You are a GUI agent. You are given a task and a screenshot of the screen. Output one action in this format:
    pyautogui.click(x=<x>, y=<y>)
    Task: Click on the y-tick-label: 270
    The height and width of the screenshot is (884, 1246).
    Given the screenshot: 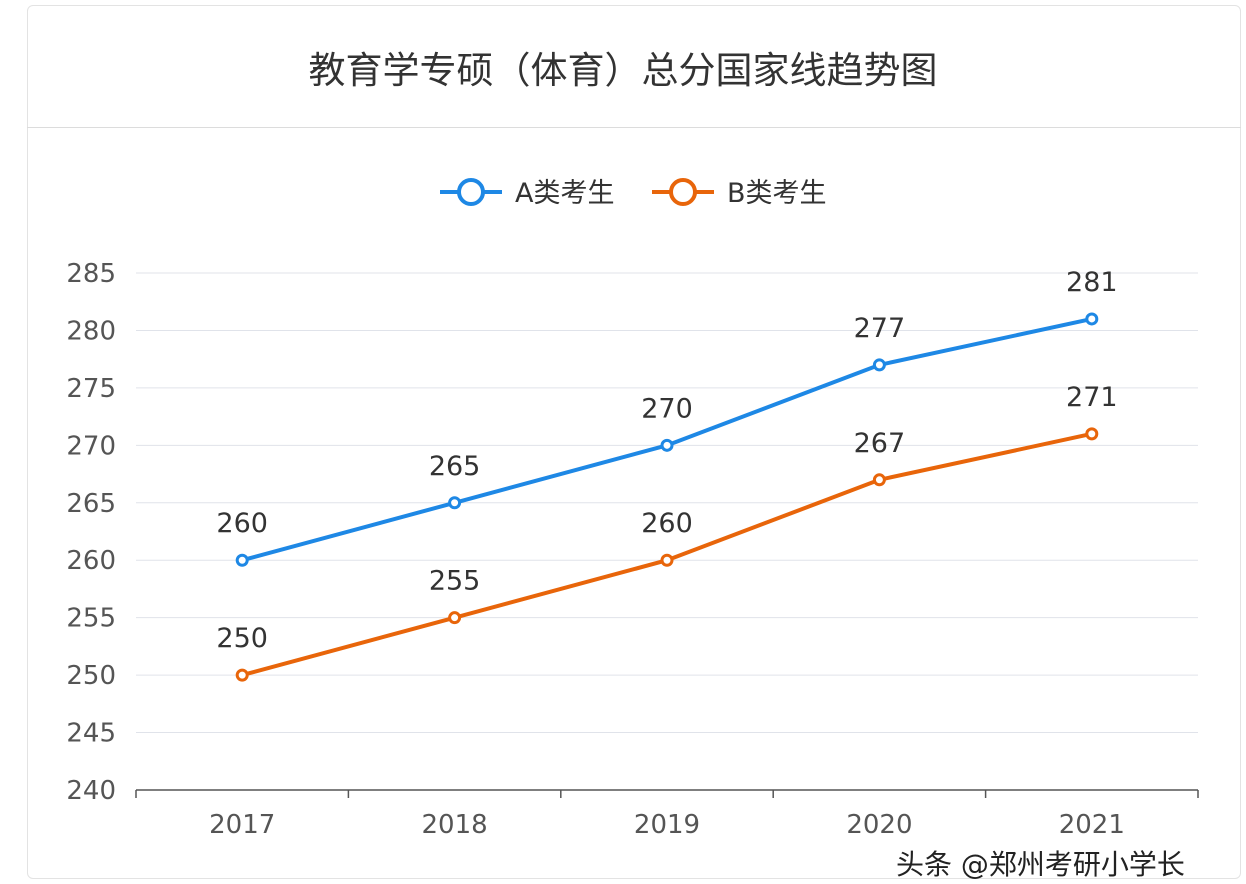 What is the action you would take?
    pyautogui.click(x=91, y=446)
    